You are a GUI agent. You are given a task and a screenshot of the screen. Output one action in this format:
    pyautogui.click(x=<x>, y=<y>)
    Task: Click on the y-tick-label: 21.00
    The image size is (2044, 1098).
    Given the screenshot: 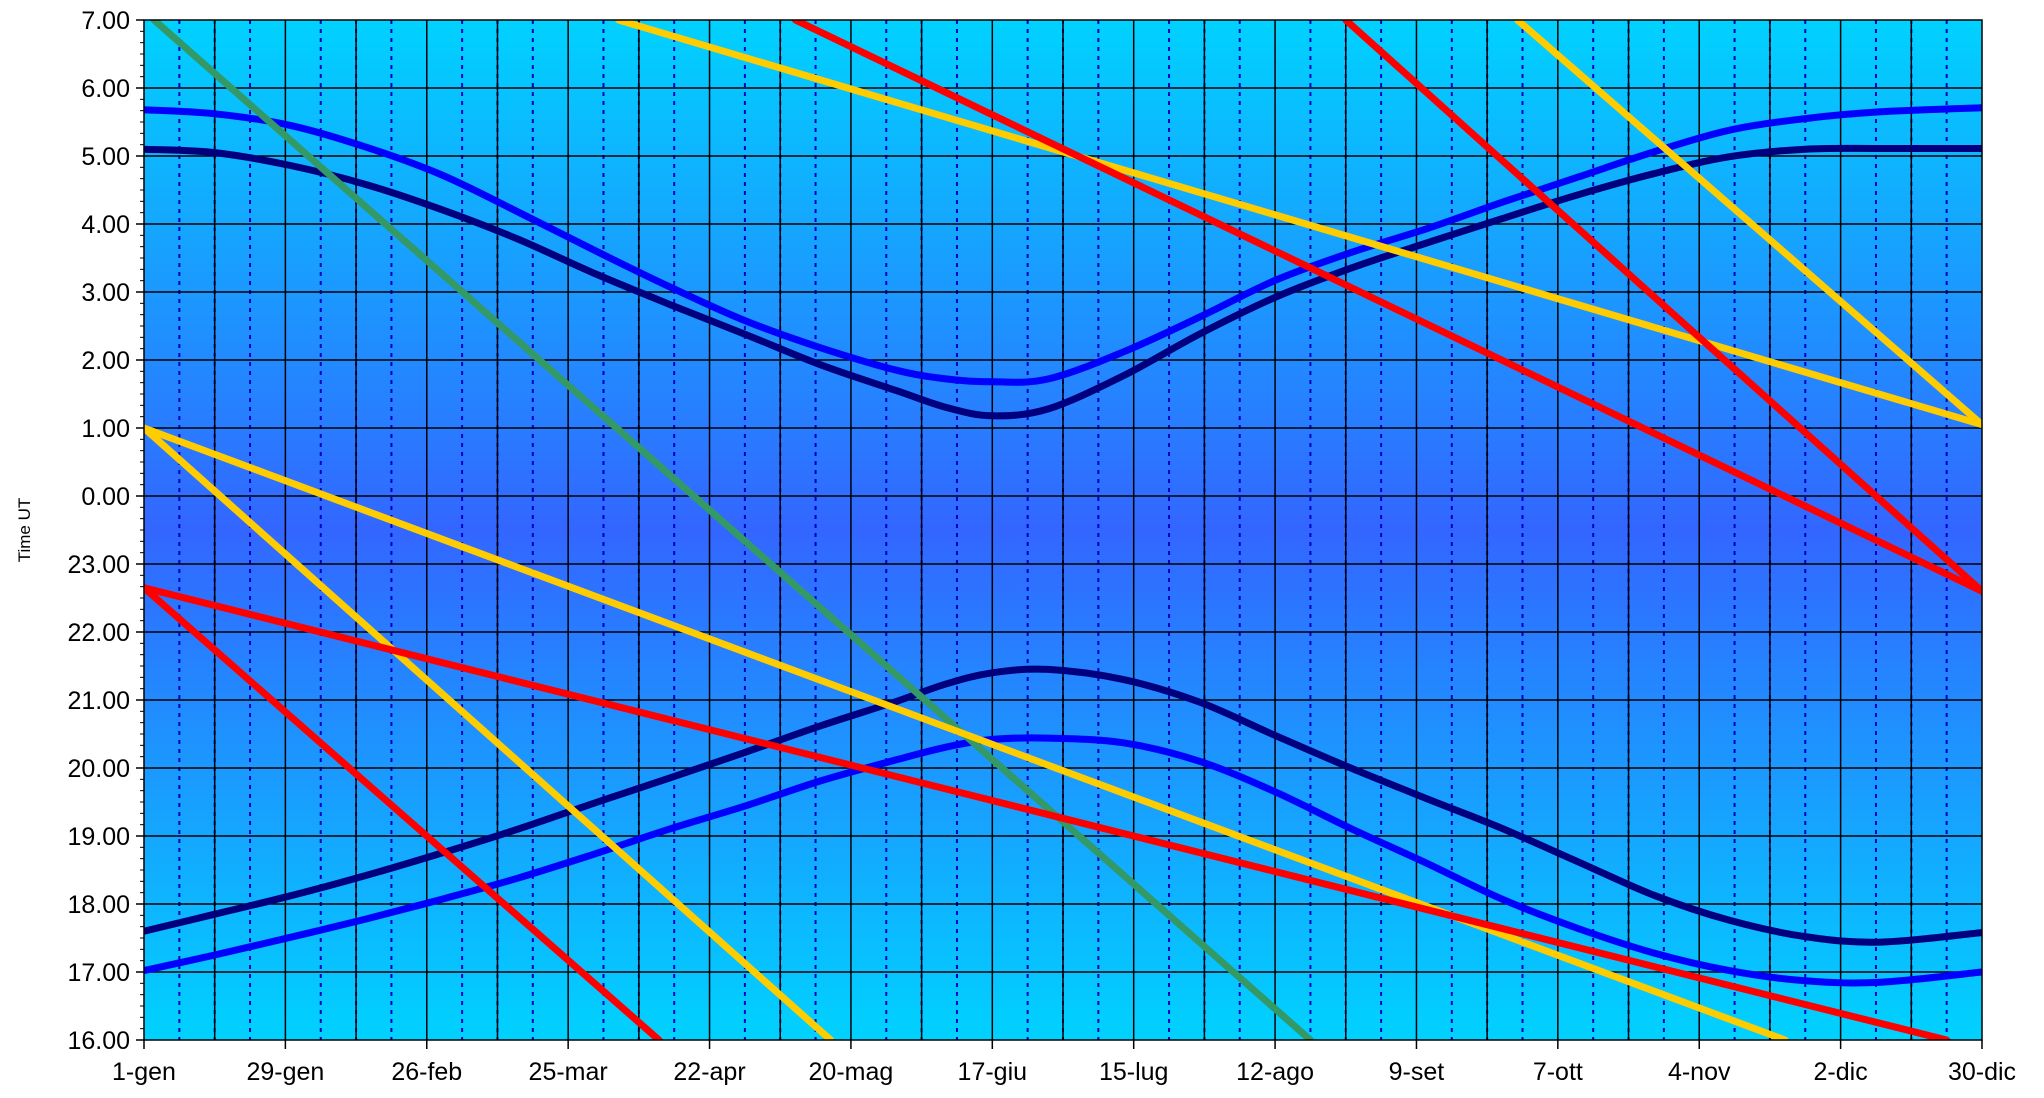 What is the action you would take?
    pyautogui.click(x=98, y=701)
    